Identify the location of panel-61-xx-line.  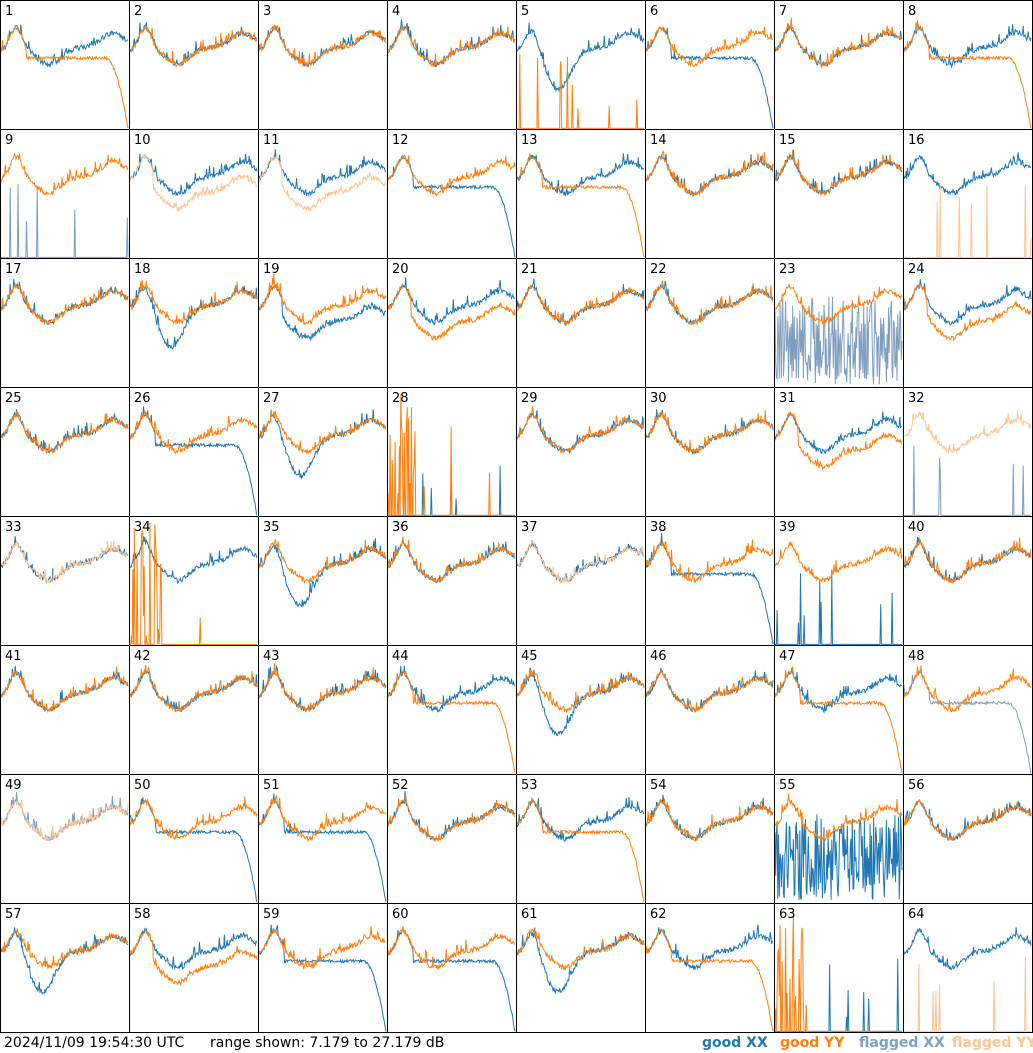
(580, 961).